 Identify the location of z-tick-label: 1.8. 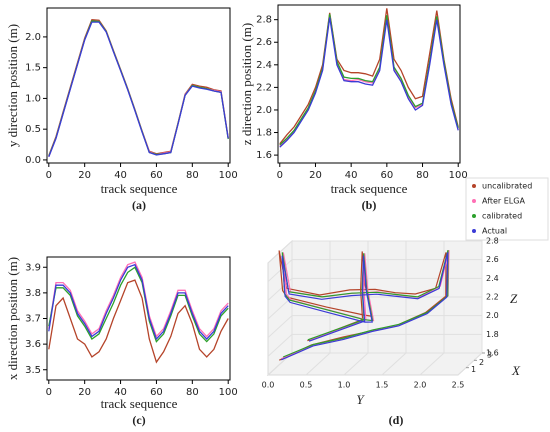
(492, 334).